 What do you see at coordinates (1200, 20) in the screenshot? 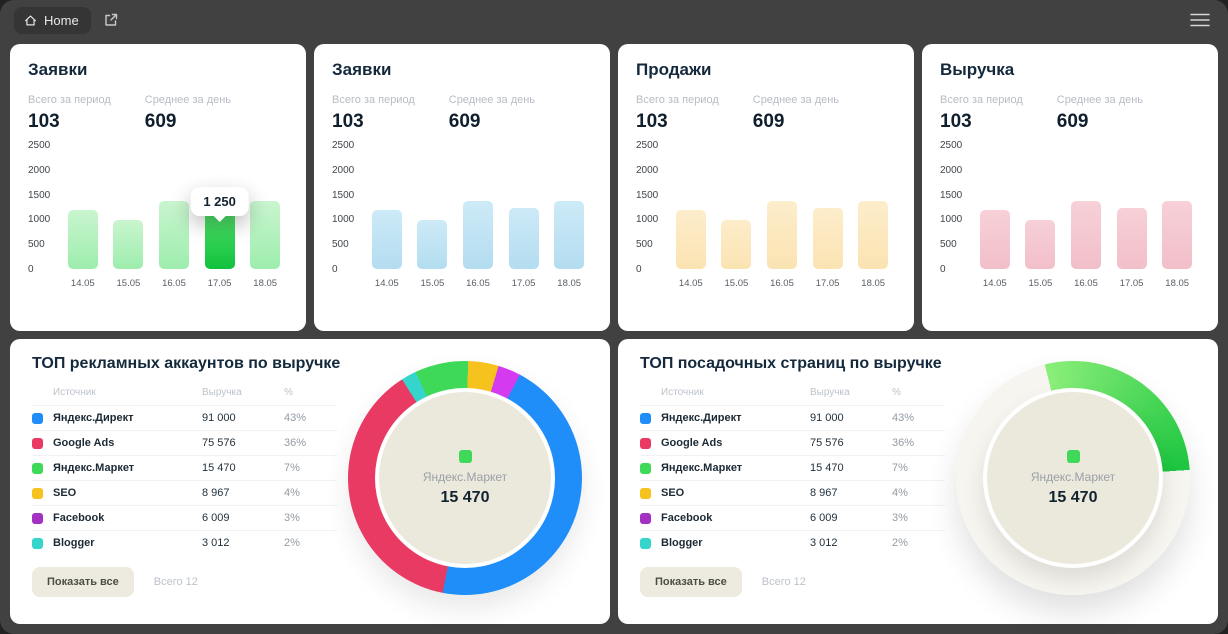
I see `menu-button` at bounding box center [1200, 20].